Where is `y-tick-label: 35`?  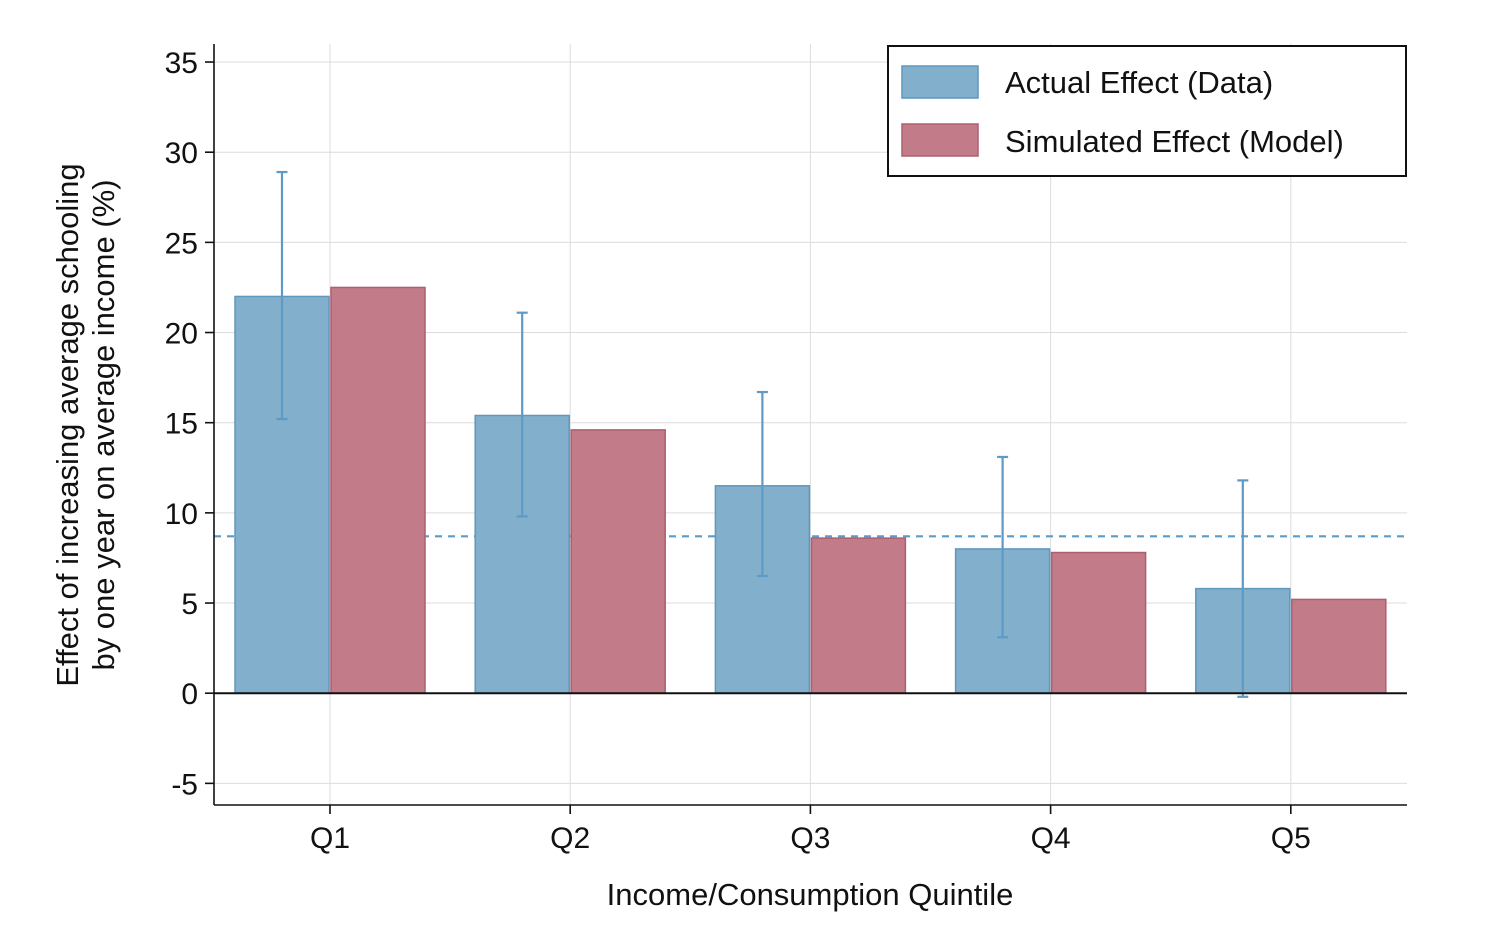
y-tick-label: 35 is located at coordinates (181, 63).